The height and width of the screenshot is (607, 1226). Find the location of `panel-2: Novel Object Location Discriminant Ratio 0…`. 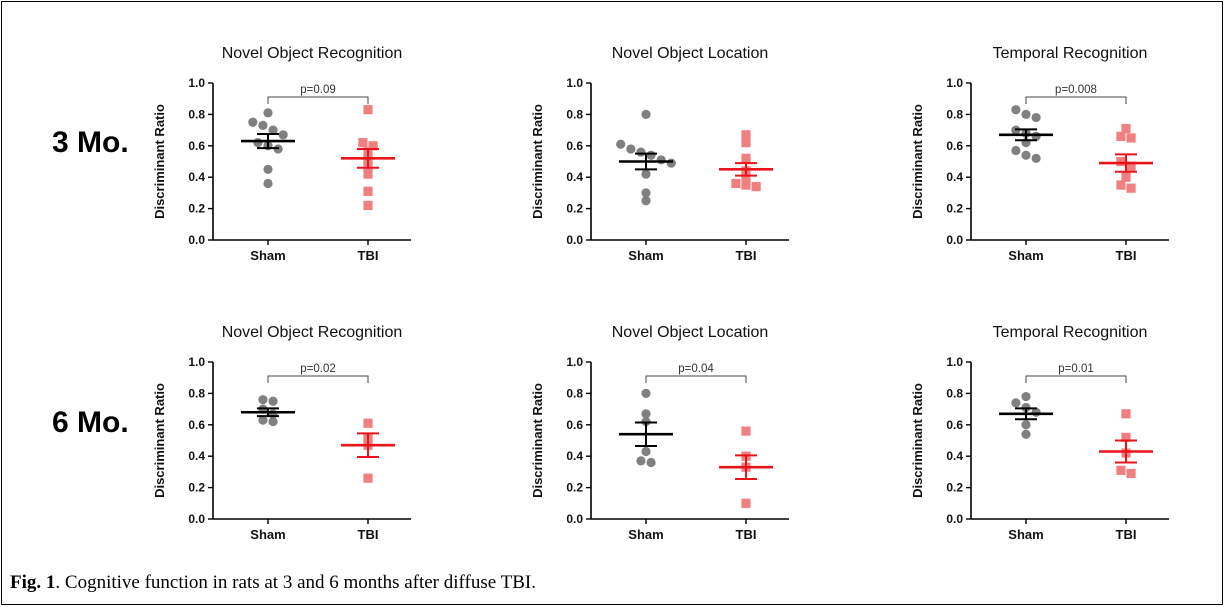

panel-2: Novel Object Location Discriminant Ratio 0… is located at coordinates (659, 154).